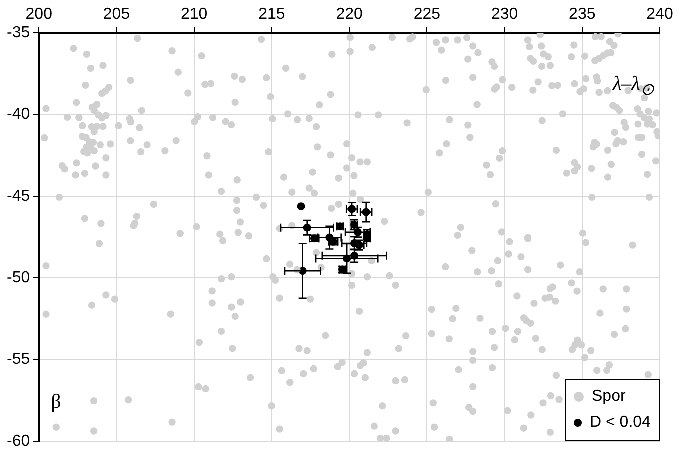  I want to click on y-tick-label: -50, so click(18, 278).